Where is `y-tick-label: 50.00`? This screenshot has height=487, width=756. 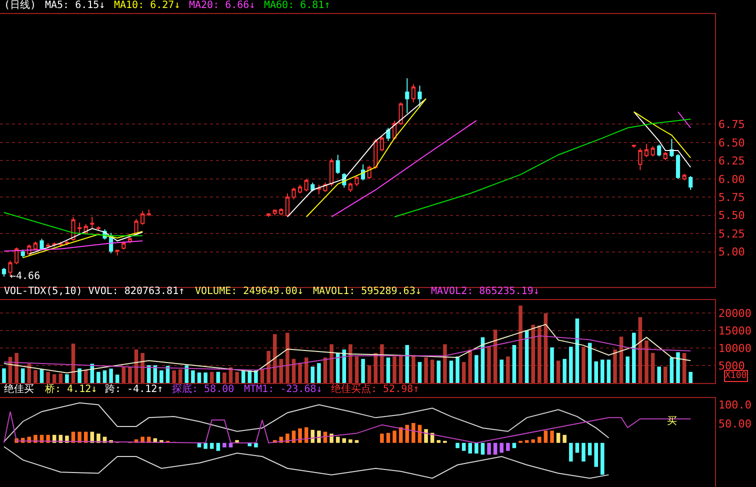
y-tick-label: 50.00 is located at coordinates (735, 424).